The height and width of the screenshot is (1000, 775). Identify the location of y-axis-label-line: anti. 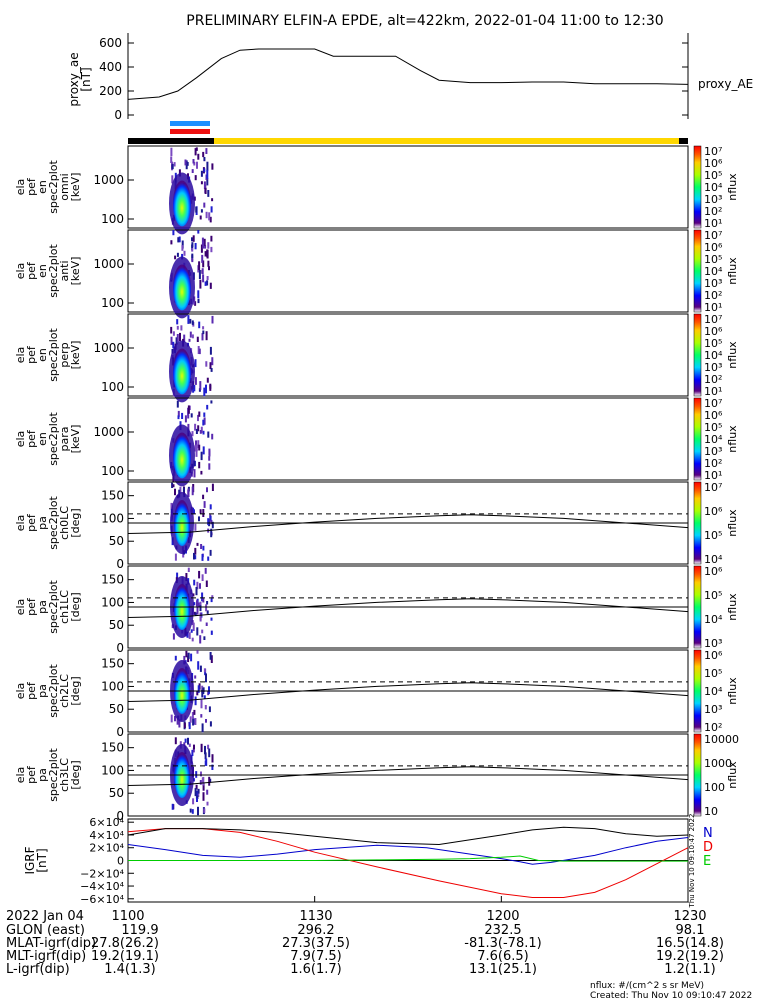
(64, 270).